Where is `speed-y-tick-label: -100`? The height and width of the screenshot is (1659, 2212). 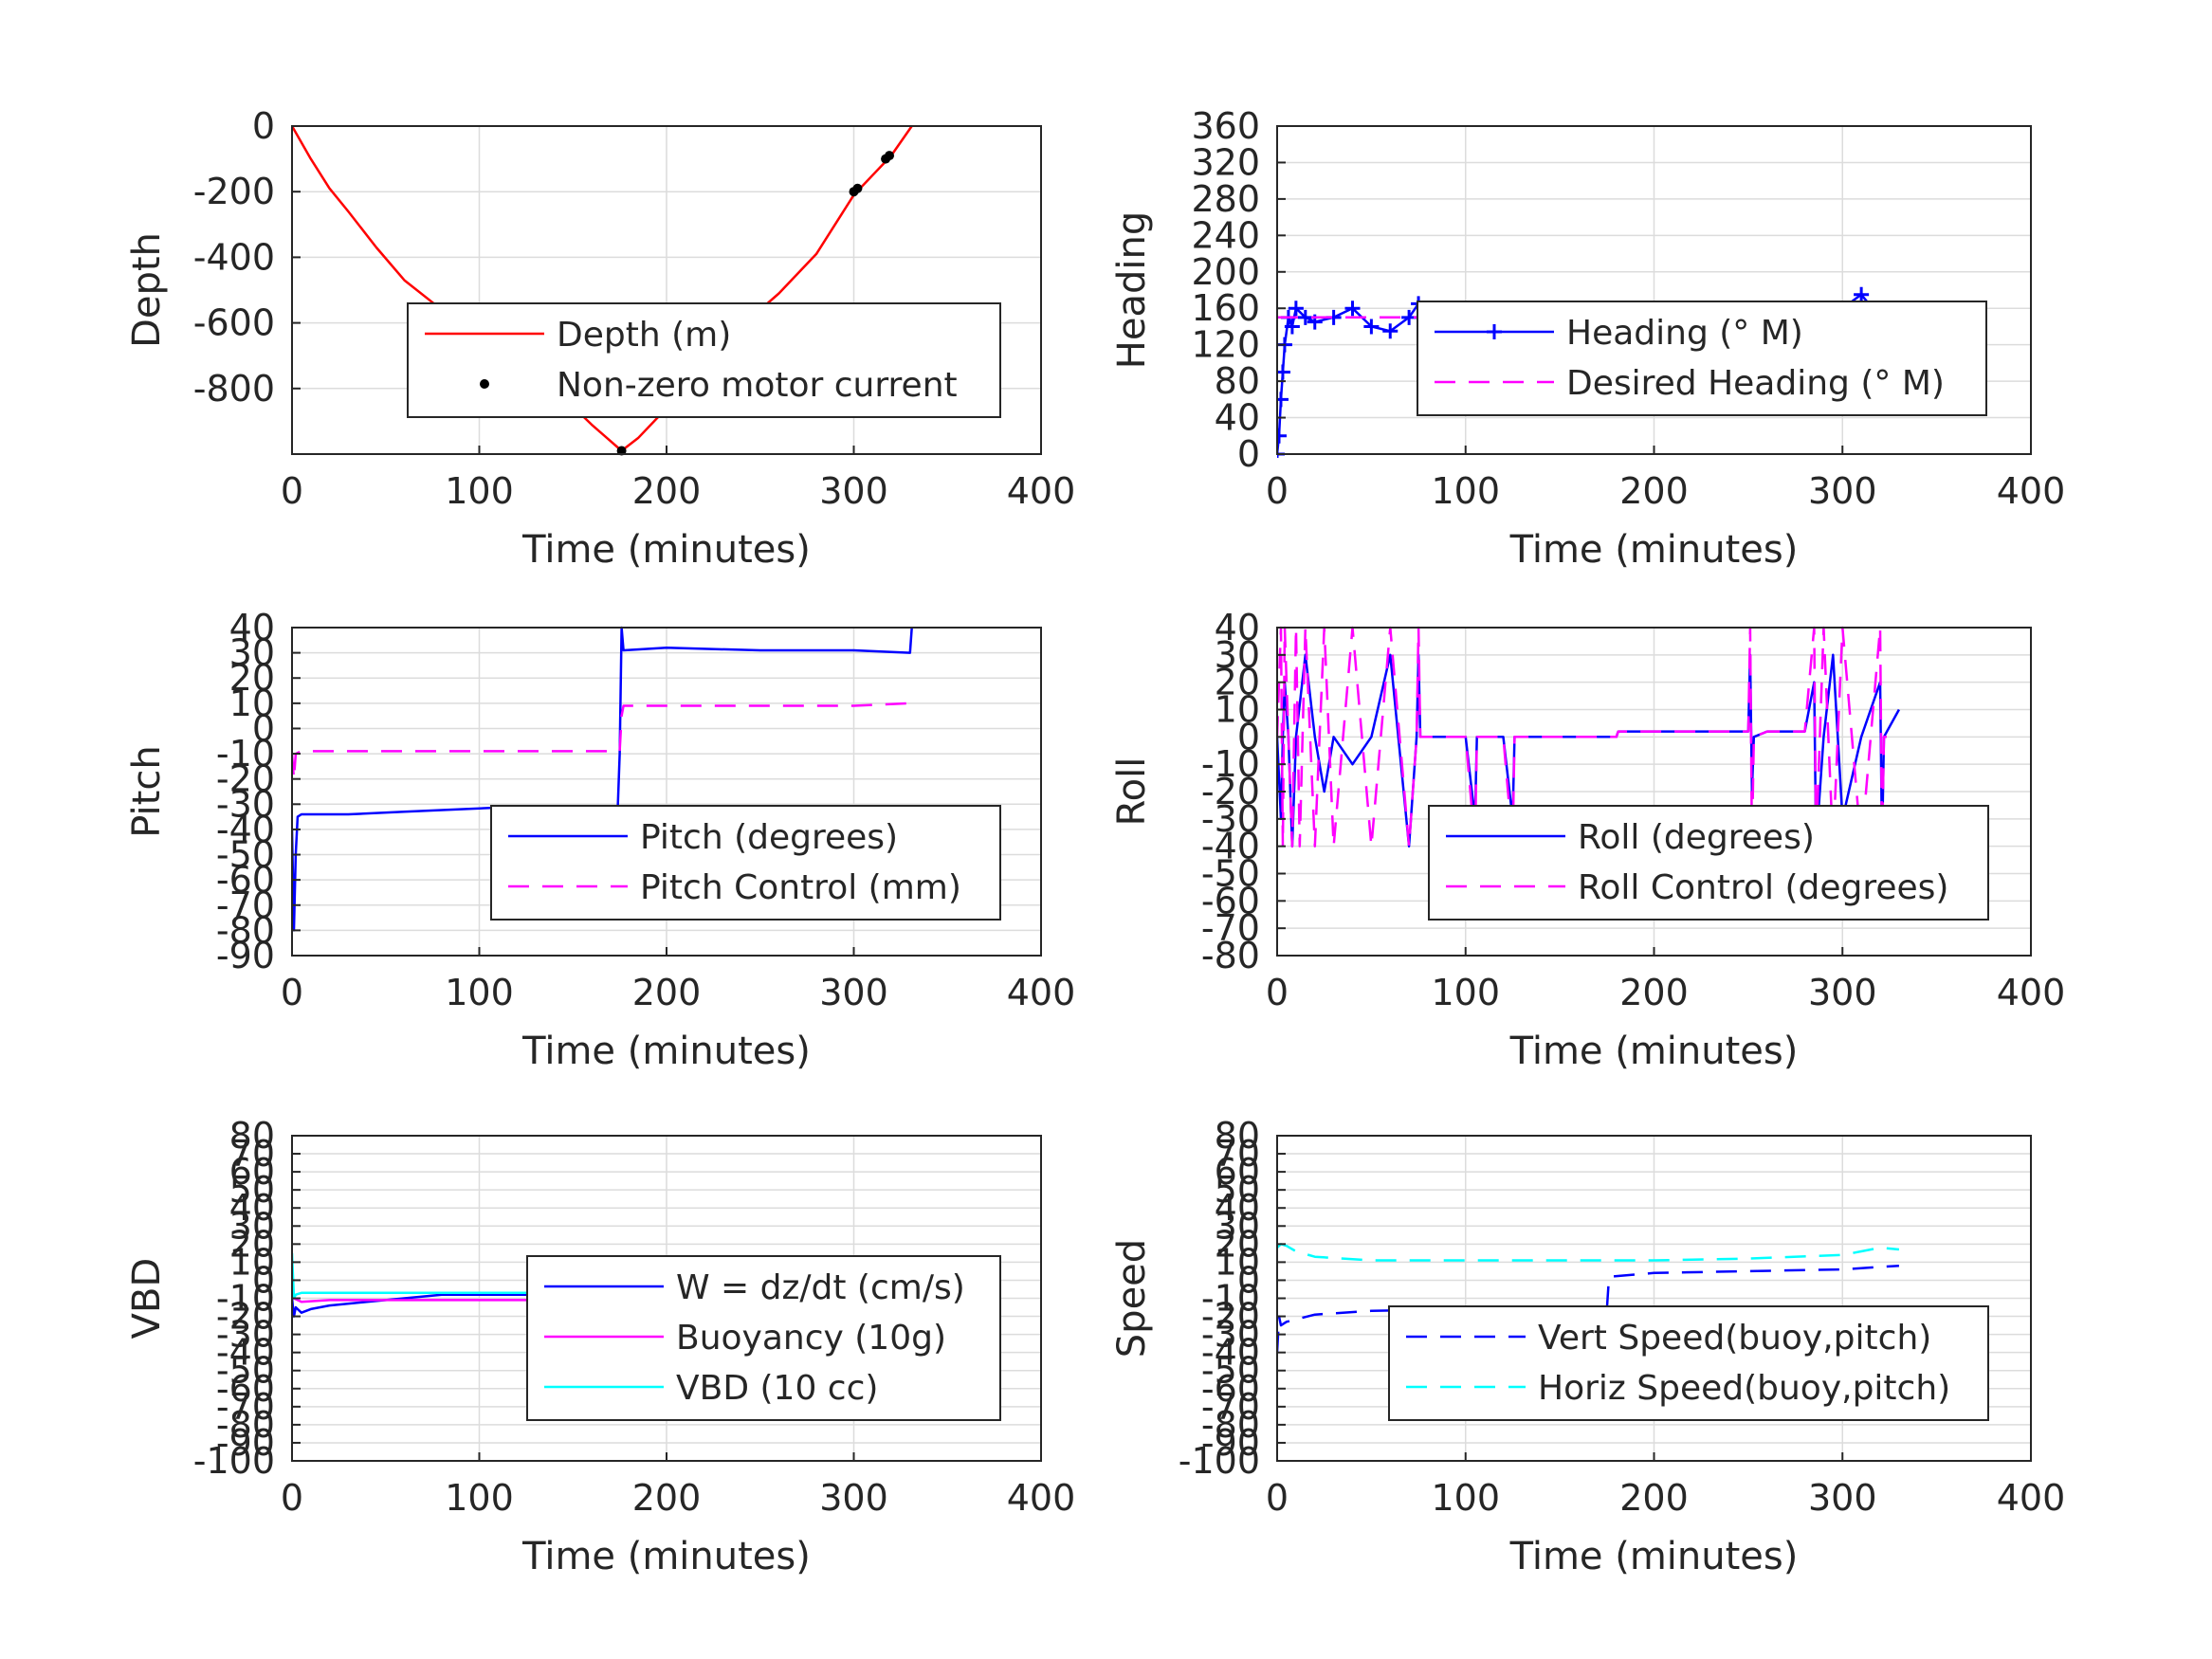 speed-y-tick-label: -100 is located at coordinates (1219, 1461).